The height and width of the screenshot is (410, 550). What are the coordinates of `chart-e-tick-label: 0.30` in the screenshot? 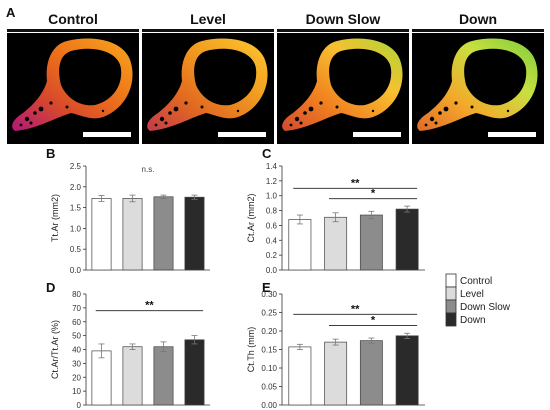 It's located at (269, 294).